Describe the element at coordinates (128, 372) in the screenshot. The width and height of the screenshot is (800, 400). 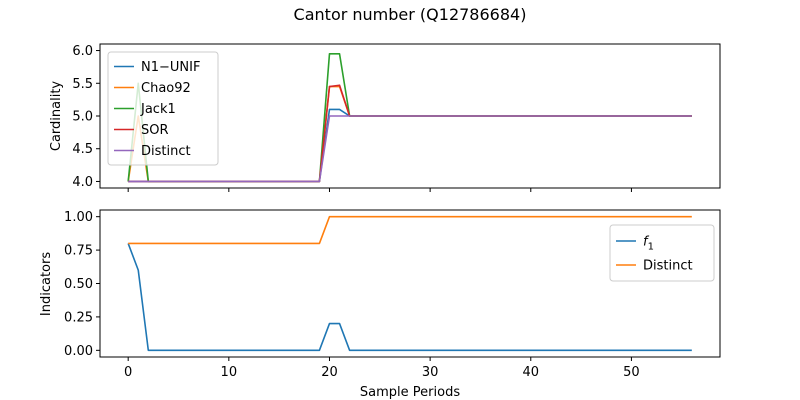
I see `indicators-x-tick-label: 0` at that location.